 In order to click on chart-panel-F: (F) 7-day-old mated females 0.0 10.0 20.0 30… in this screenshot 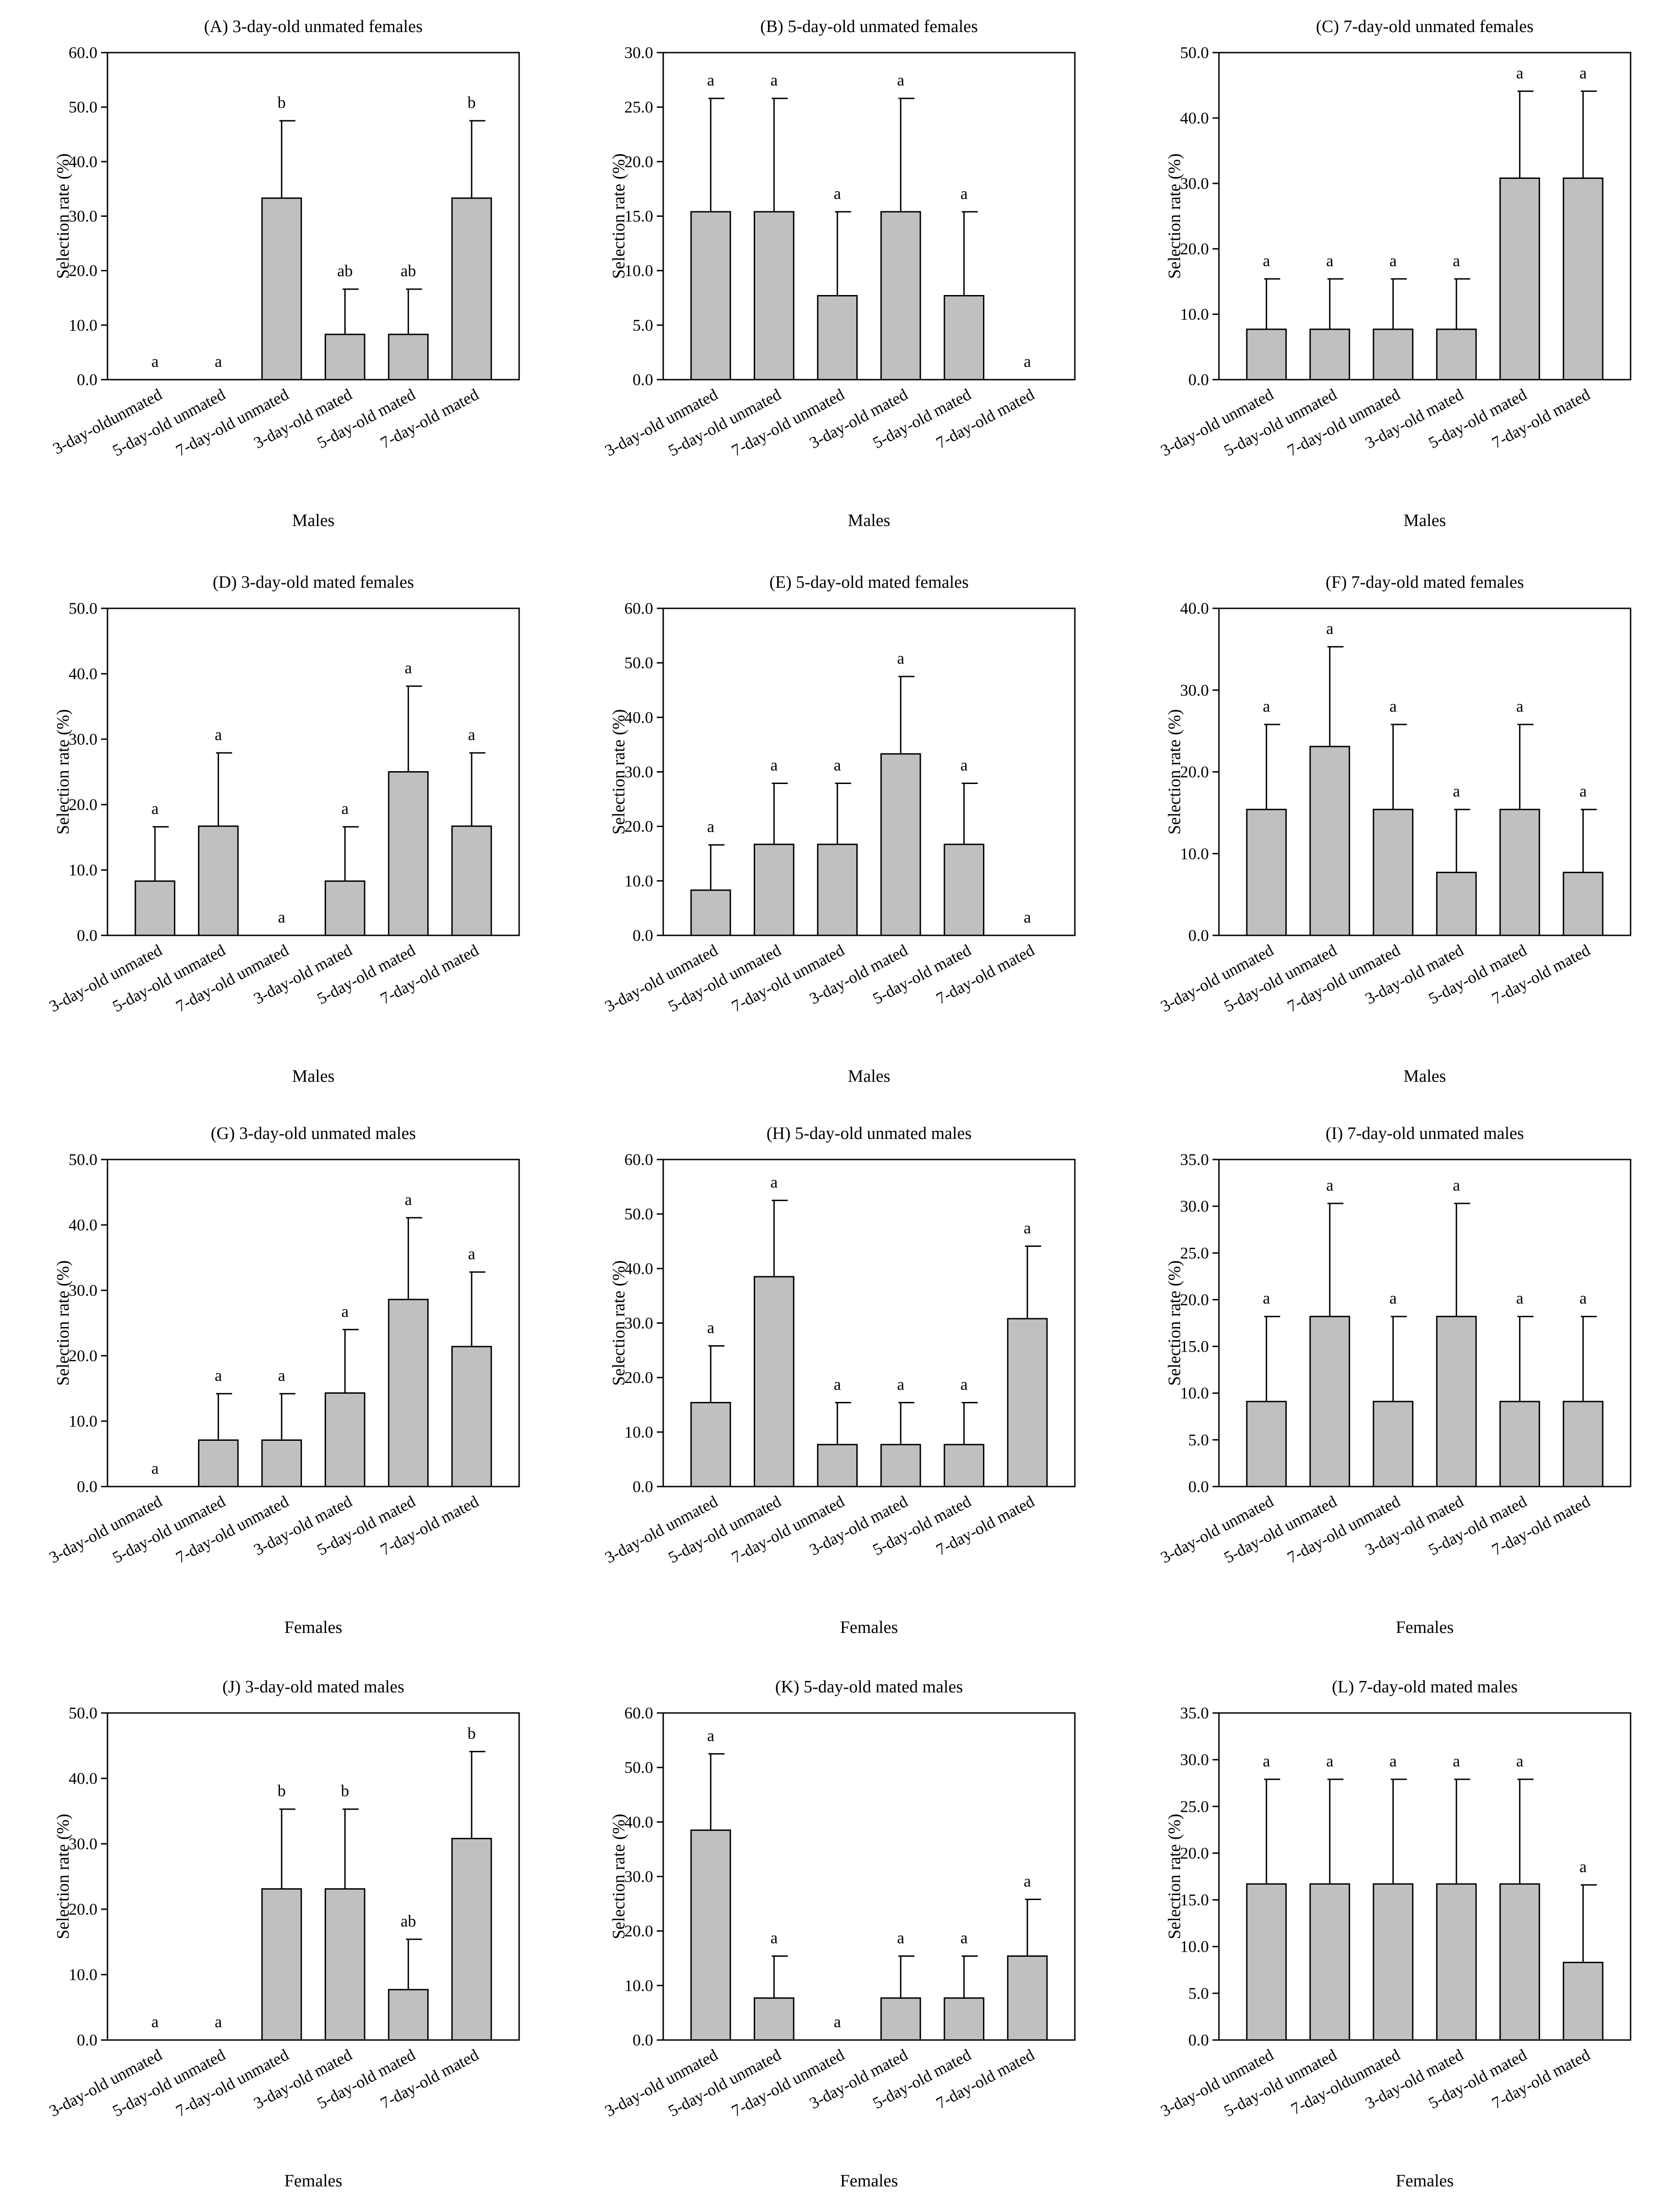, I will do `click(1394, 829)`.